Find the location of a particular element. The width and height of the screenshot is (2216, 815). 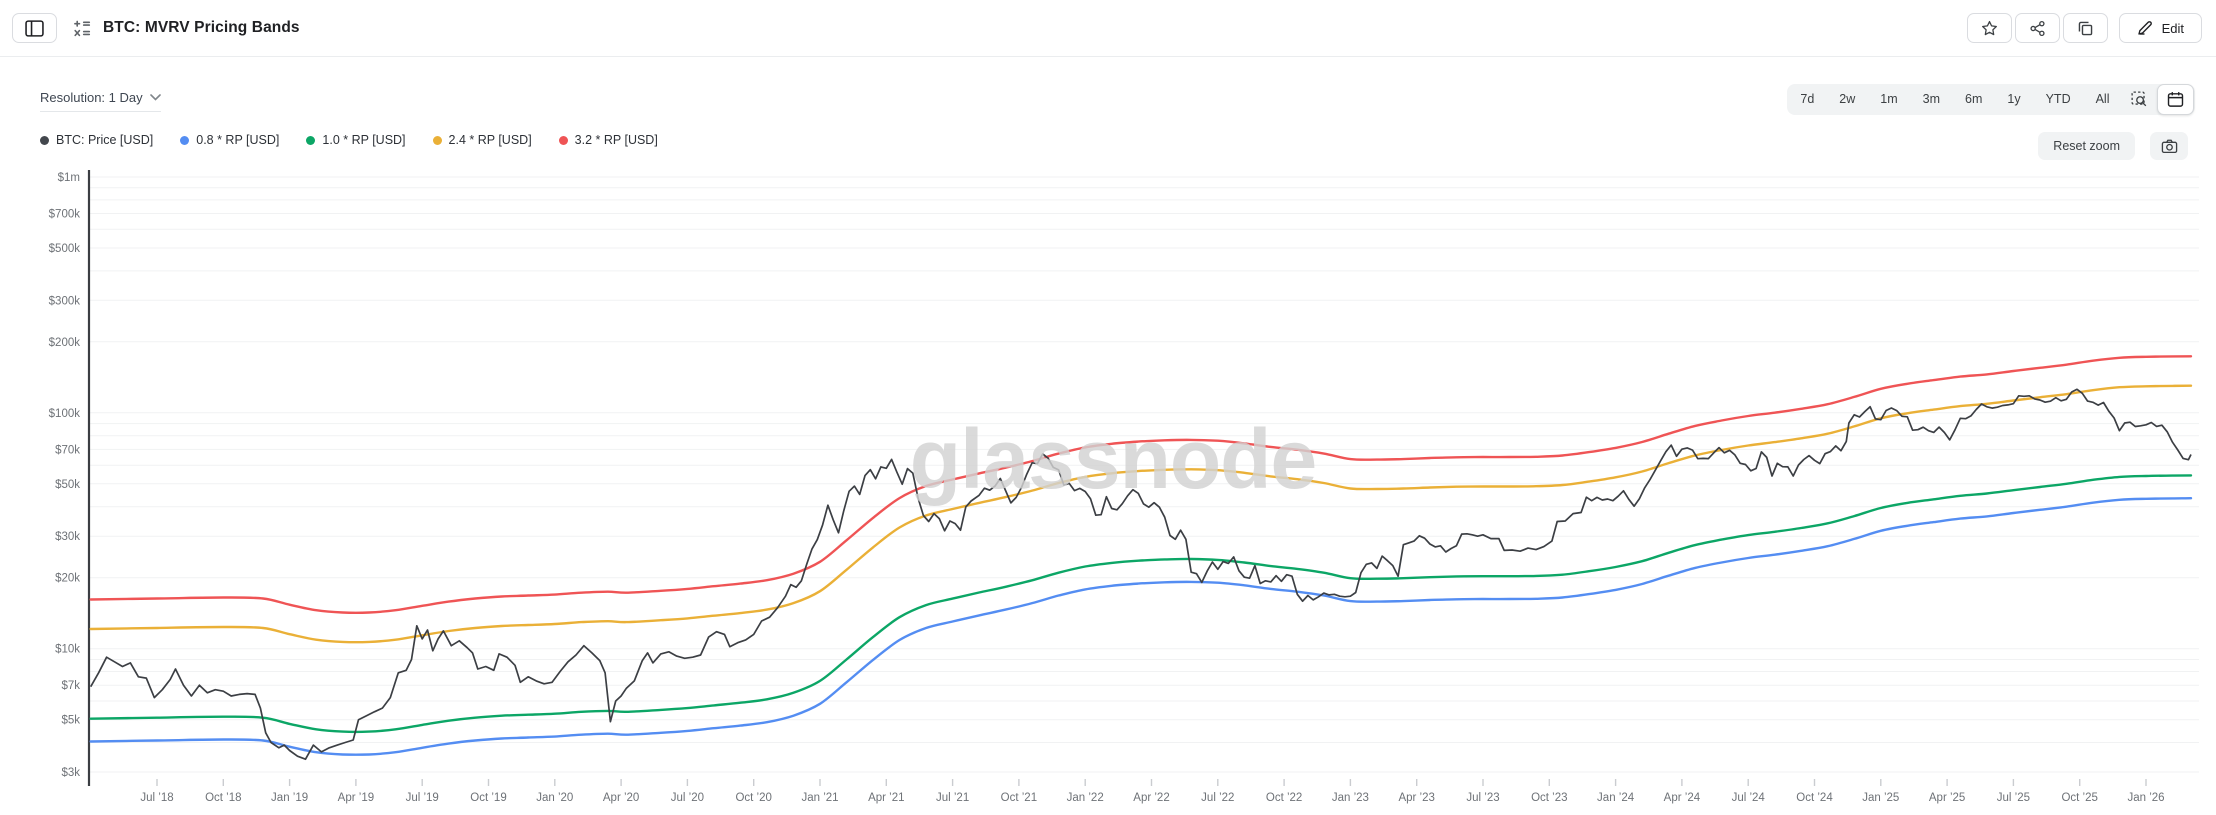

legend-item: BTC: Price [USD] is located at coordinates (96, 140).